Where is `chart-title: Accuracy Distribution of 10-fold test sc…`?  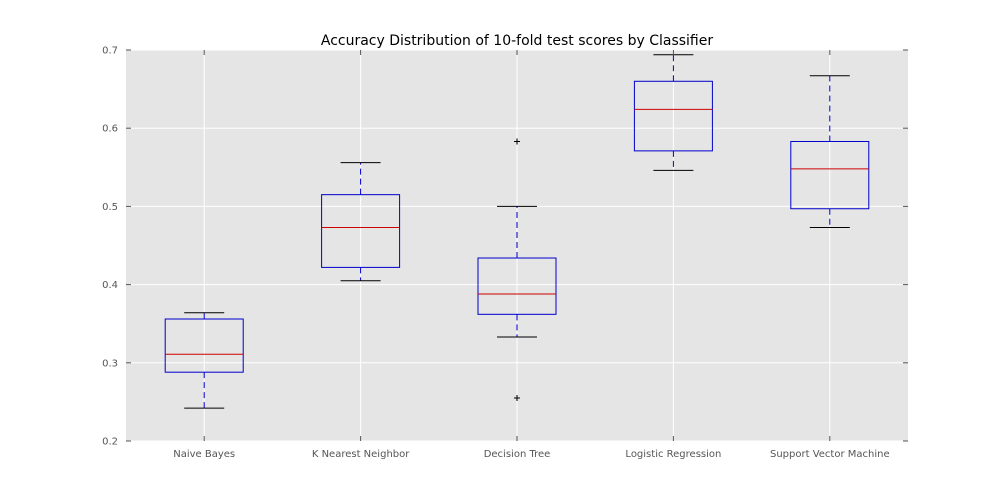 chart-title: Accuracy Distribution of 10-fold test sc… is located at coordinates (517, 41).